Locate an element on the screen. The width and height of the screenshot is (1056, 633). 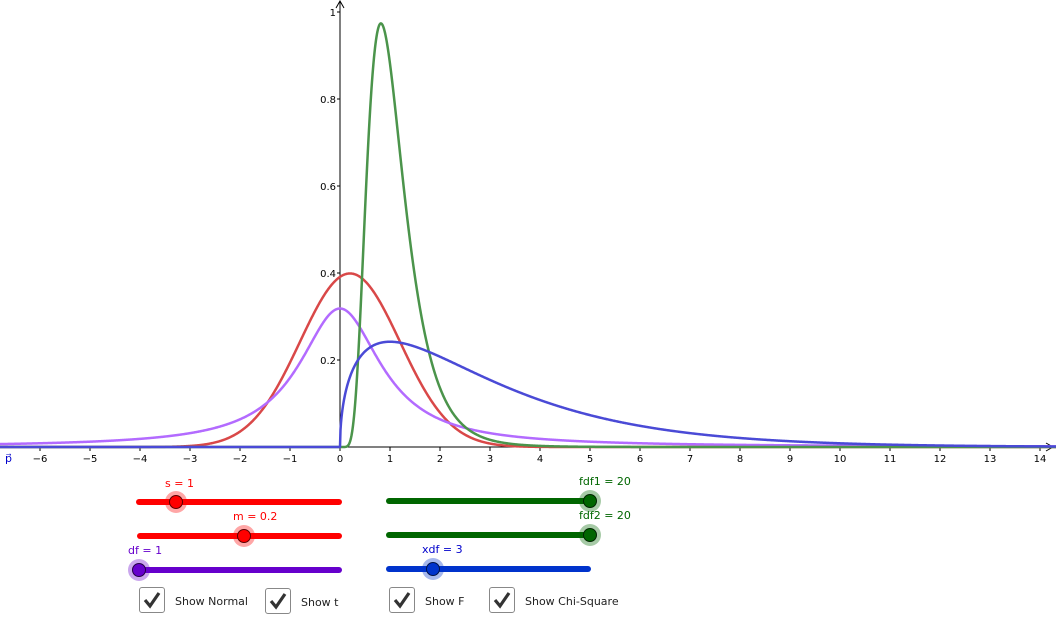
show-normal-label: Show Normal is located at coordinates (211, 601).